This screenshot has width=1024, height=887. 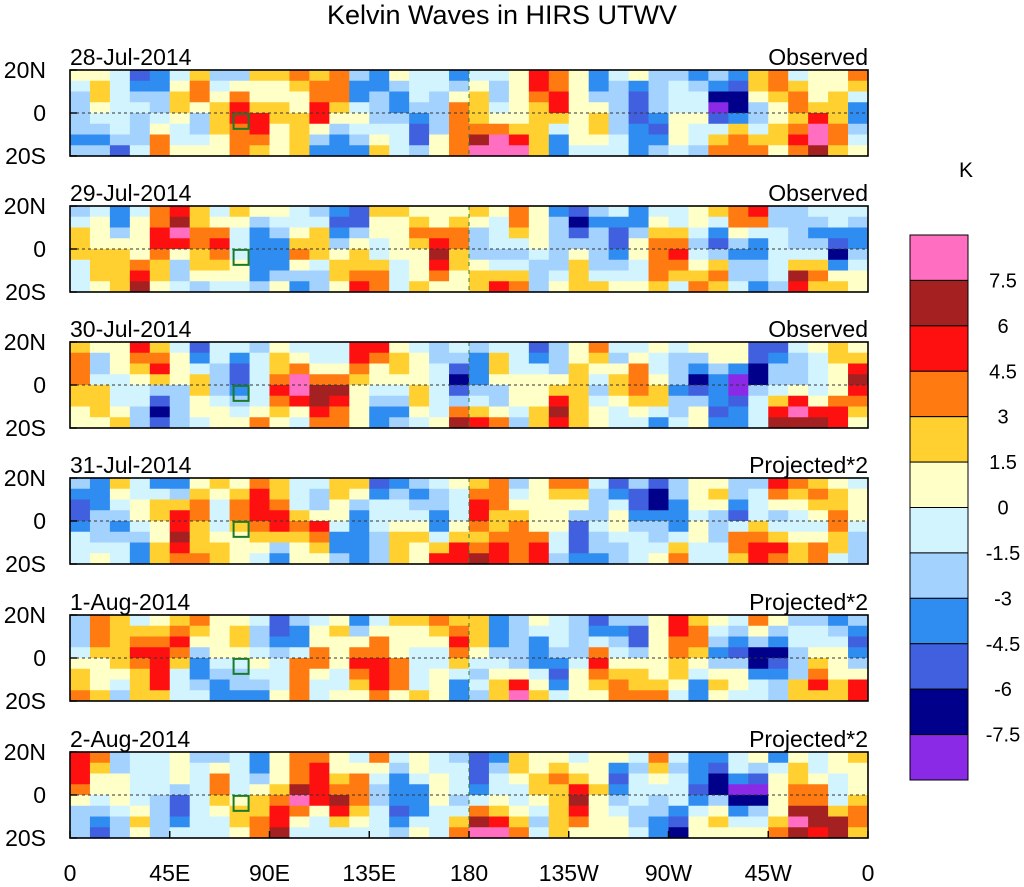 What do you see at coordinates (939, 394) in the screenshot?
I see `colorbar-segment` at bounding box center [939, 394].